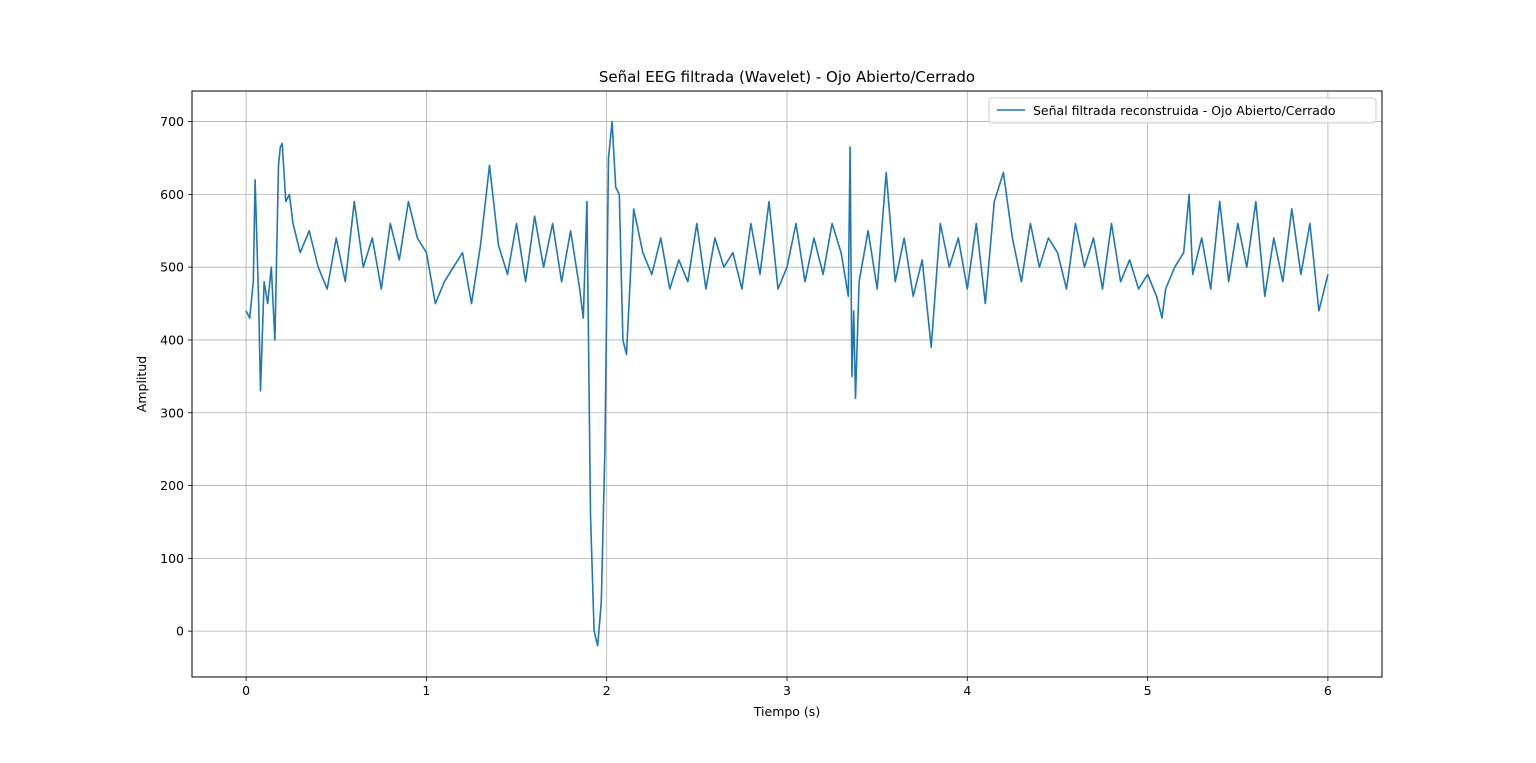  What do you see at coordinates (172, 339) in the screenshot?
I see `y-tick-label: 400` at bounding box center [172, 339].